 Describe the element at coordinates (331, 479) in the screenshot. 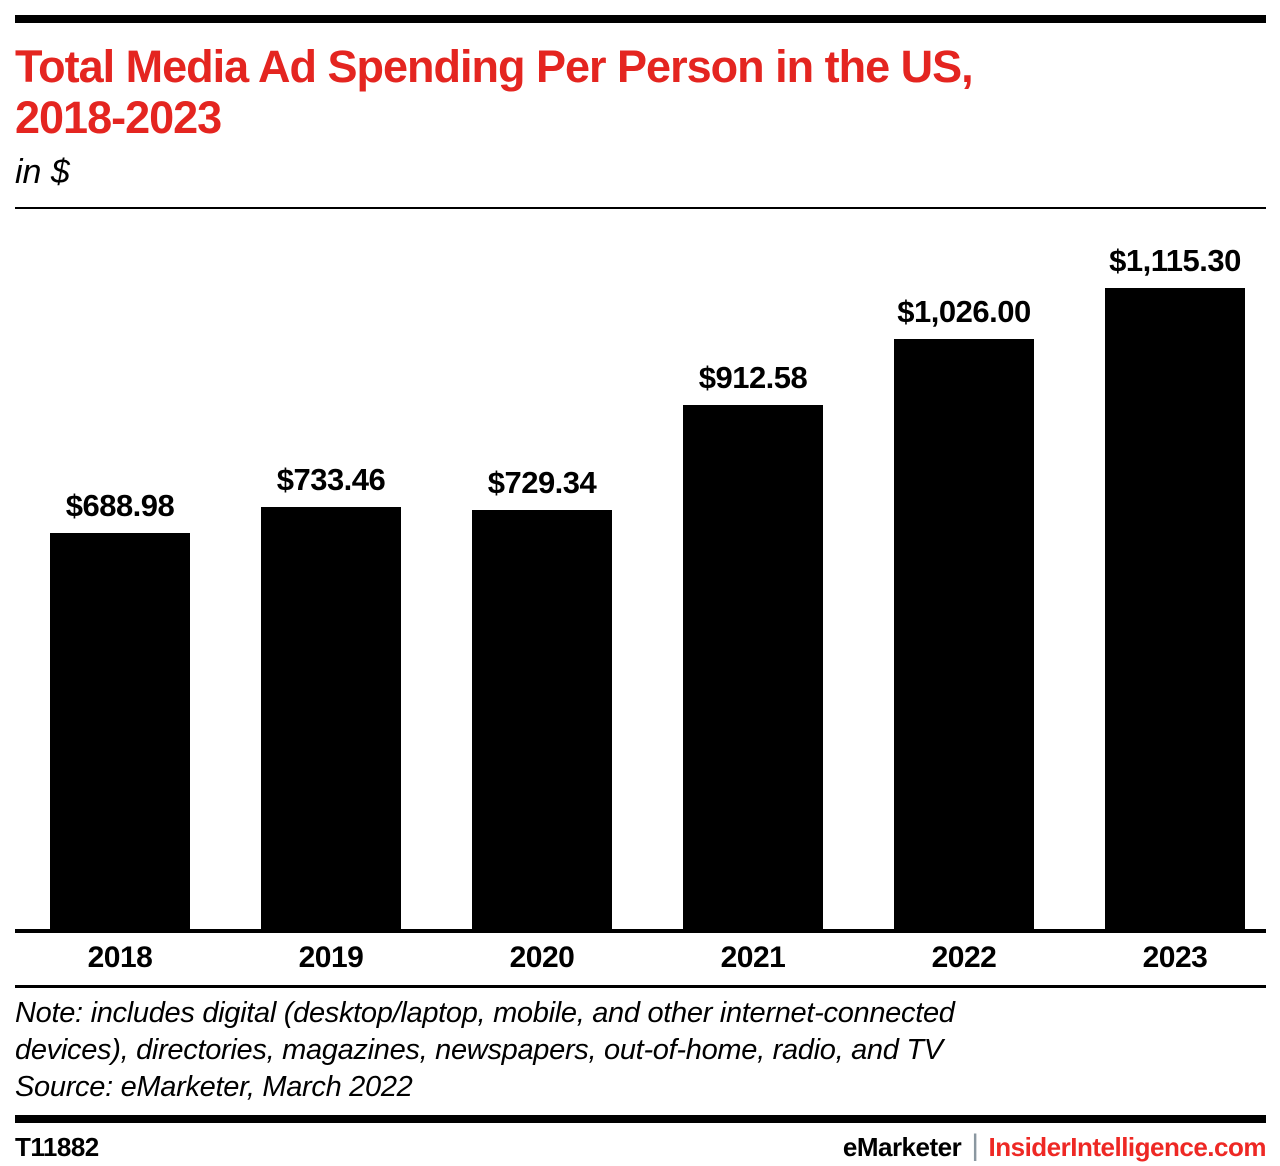

I see `bar-value-label-2019: $733.46` at that location.